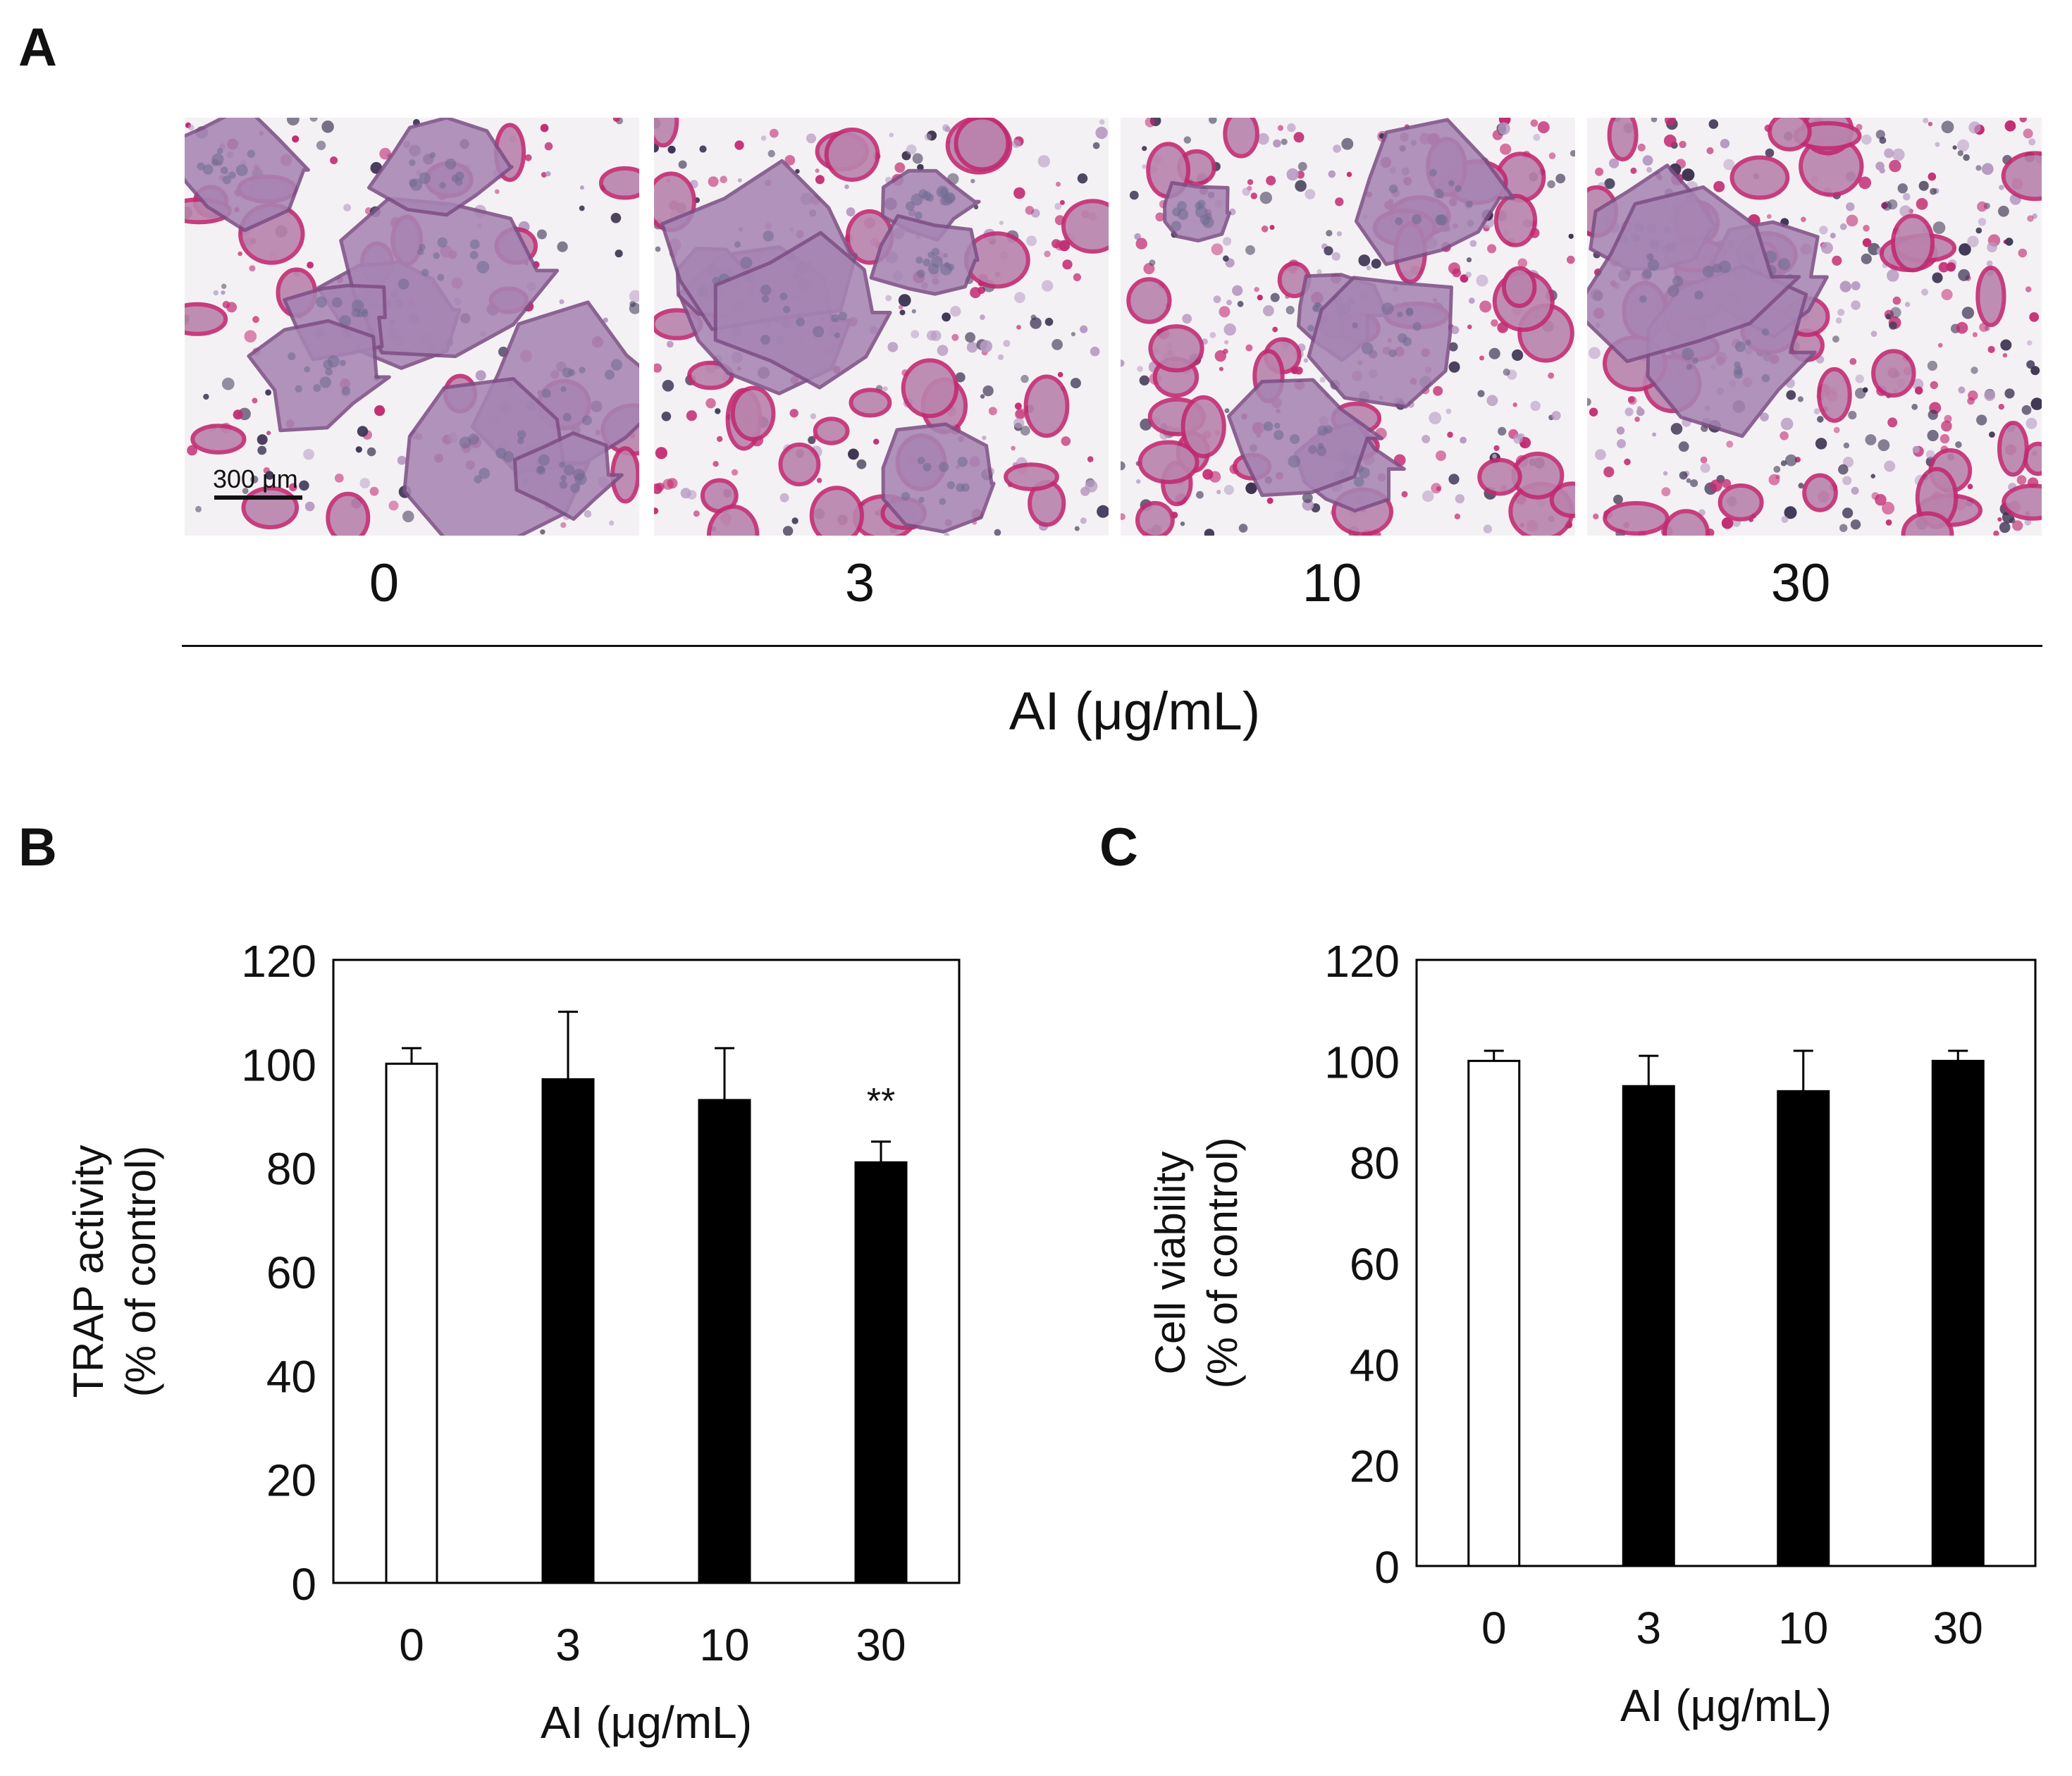 The height and width of the screenshot is (1776, 2072). Describe the element at coordinates (384, 583) in the screenshot. I see `condition-label-0: 0` at that location.